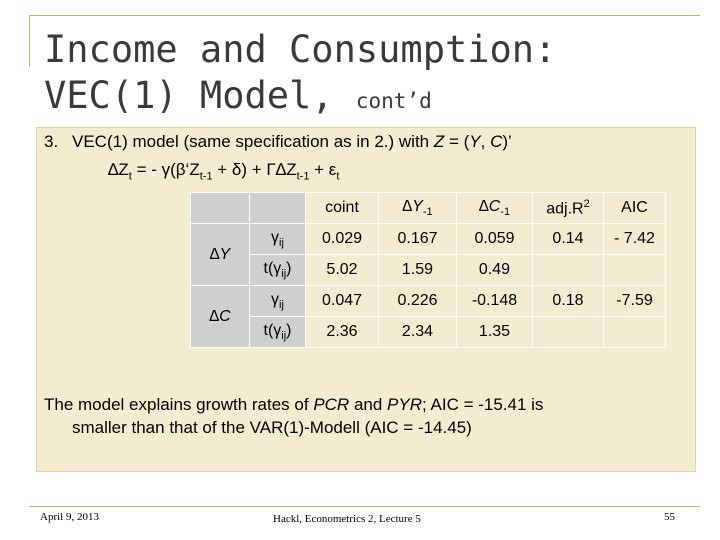 The width and height of the screenshot is (720, 540). Describe the element at coordinates (342, 208) in the screenshot. I see `header-cell: coint` at that location.